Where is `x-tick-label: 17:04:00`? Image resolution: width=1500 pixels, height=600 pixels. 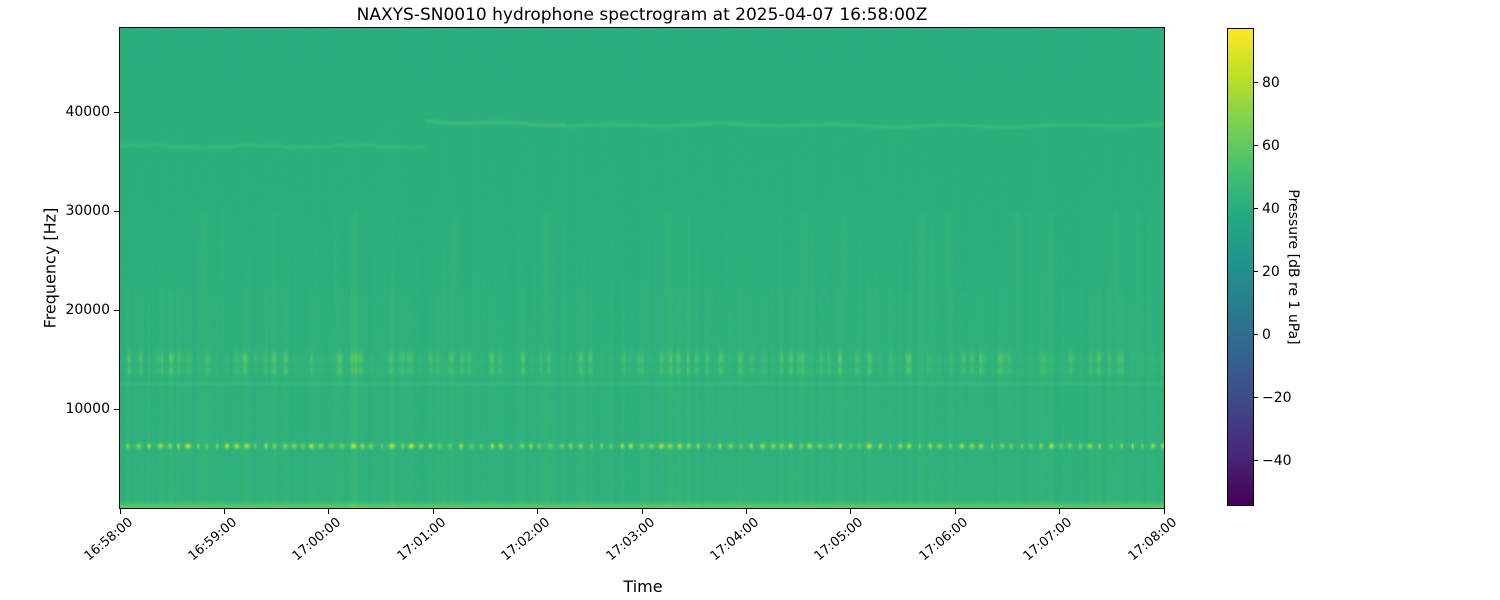
x-tick-label: 17:04:00 is located at coordinates (735, 540).